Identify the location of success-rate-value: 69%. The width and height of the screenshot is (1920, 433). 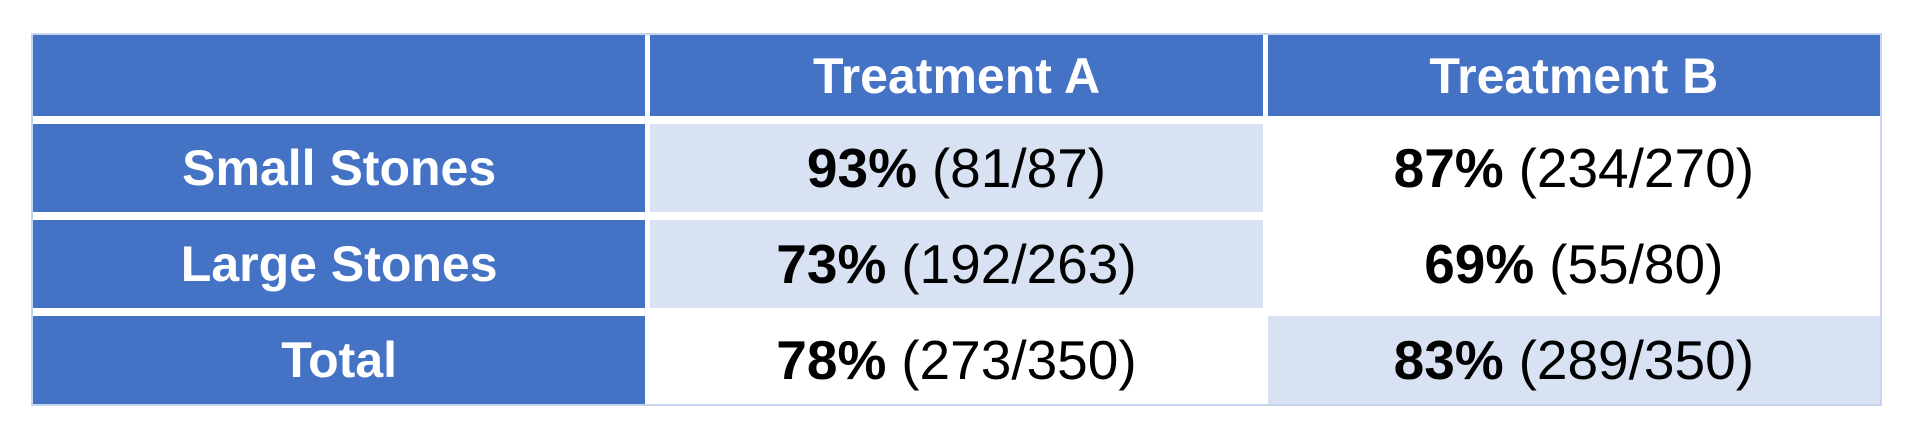
(1479, 263).